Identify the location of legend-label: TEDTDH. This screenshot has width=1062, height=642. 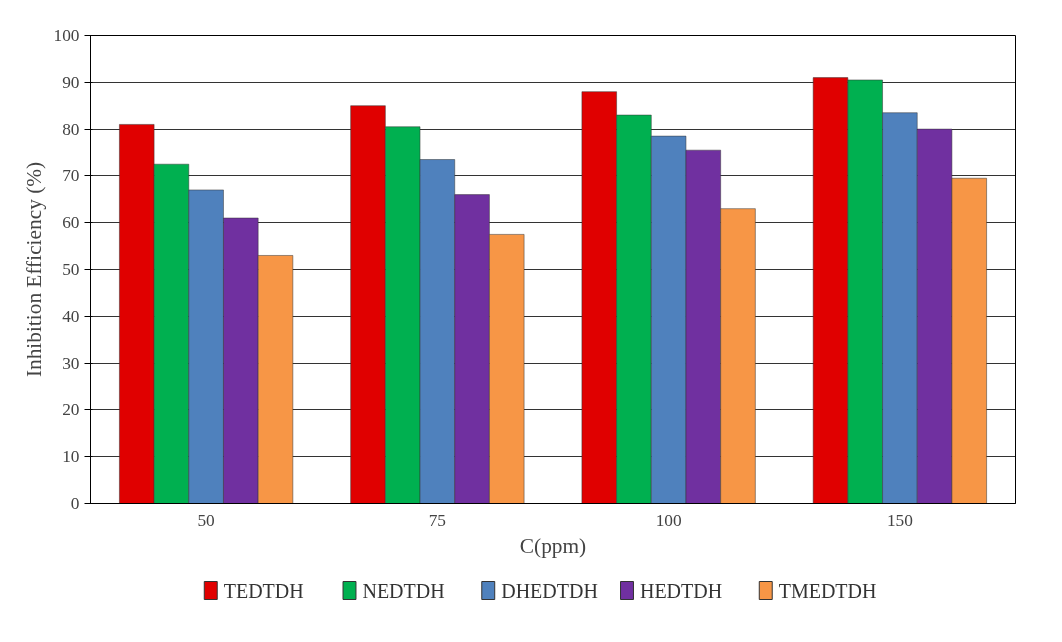
(263, 590).